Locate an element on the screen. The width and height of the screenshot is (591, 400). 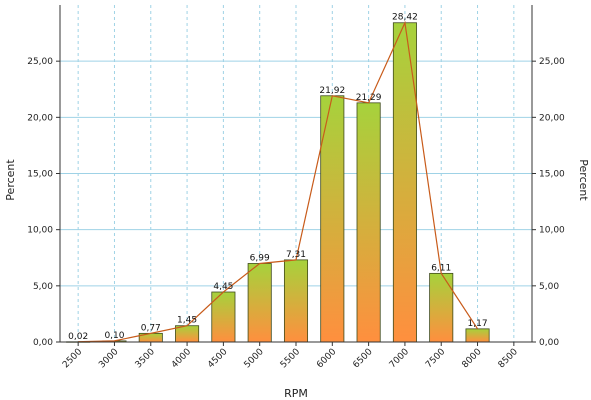
y-tick-label-left: 0,00 is located at coordinates (43, 343).